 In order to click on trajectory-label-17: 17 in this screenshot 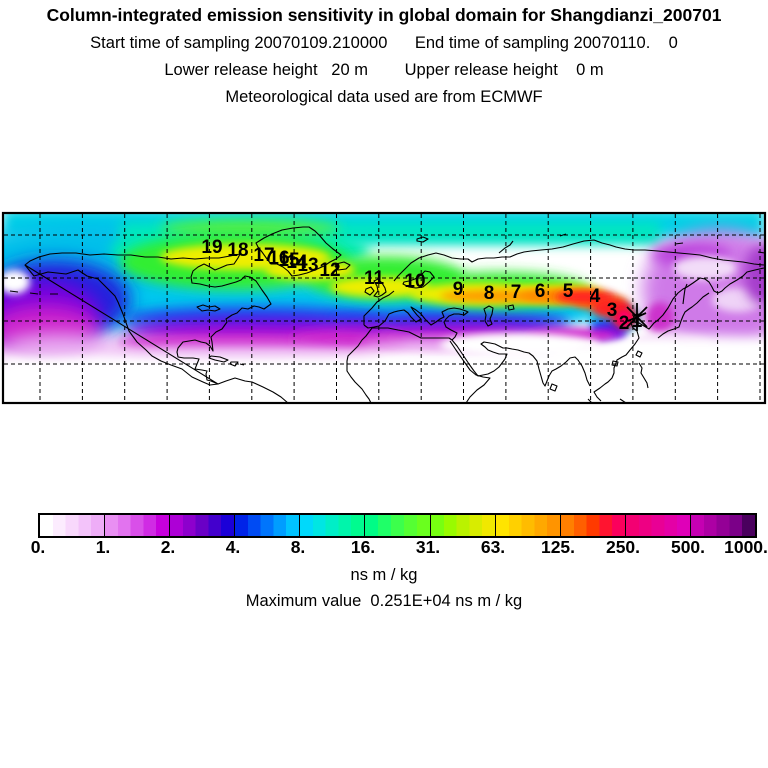, I will do `click(263, 255)`.